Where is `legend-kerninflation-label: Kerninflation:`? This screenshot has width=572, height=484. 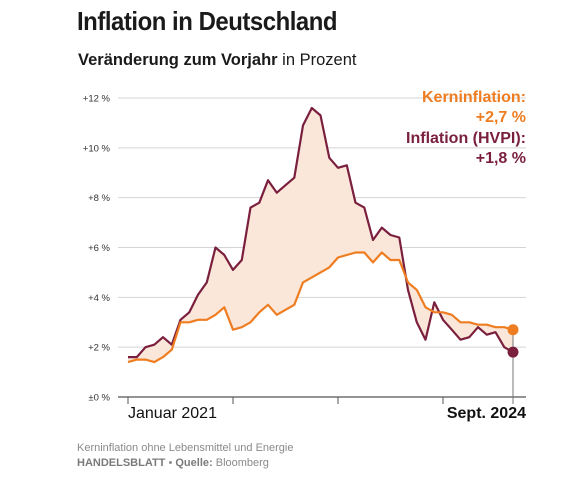 legend-kerninflation-label: Kerninflation: is located at coordinates (474, 97).